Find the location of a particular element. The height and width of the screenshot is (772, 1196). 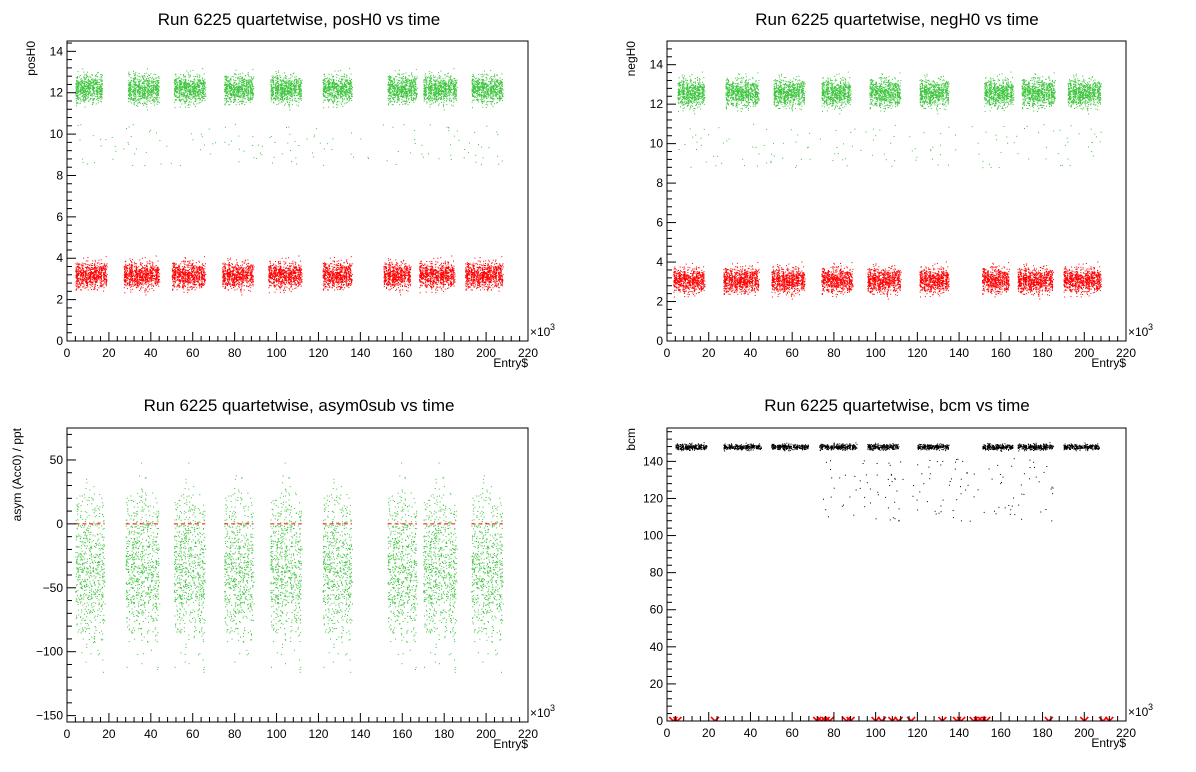

y-tick-label: 20 is located at coordinates (657, 684).